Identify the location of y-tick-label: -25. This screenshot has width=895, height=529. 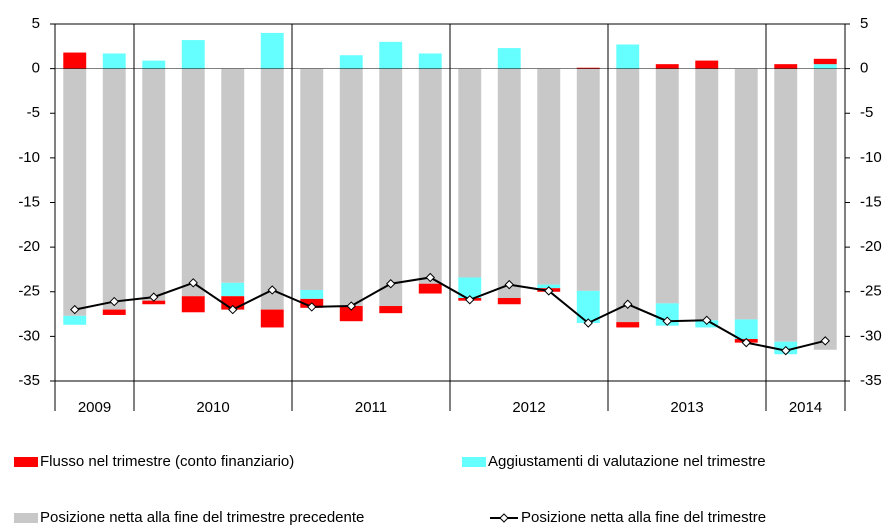
(29, 291).